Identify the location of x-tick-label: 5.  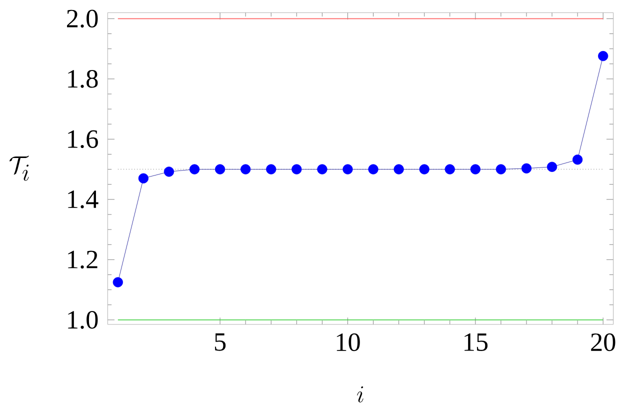
(220, 342).